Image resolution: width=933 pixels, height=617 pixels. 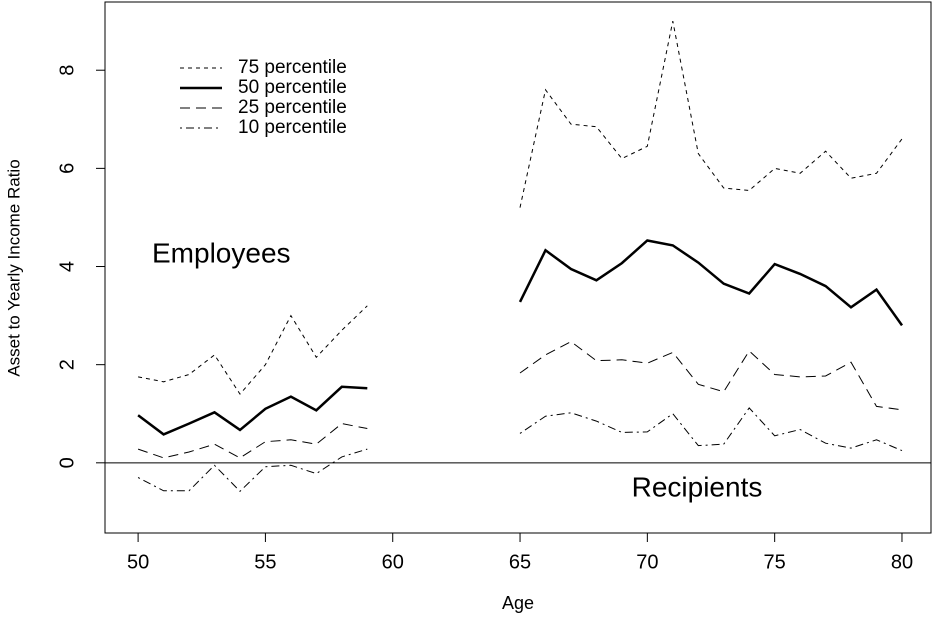 What do you see at coordinates (775, 562) in the screenshot?
I see `x-tick-label: 75` at bounding box center [775, 562].